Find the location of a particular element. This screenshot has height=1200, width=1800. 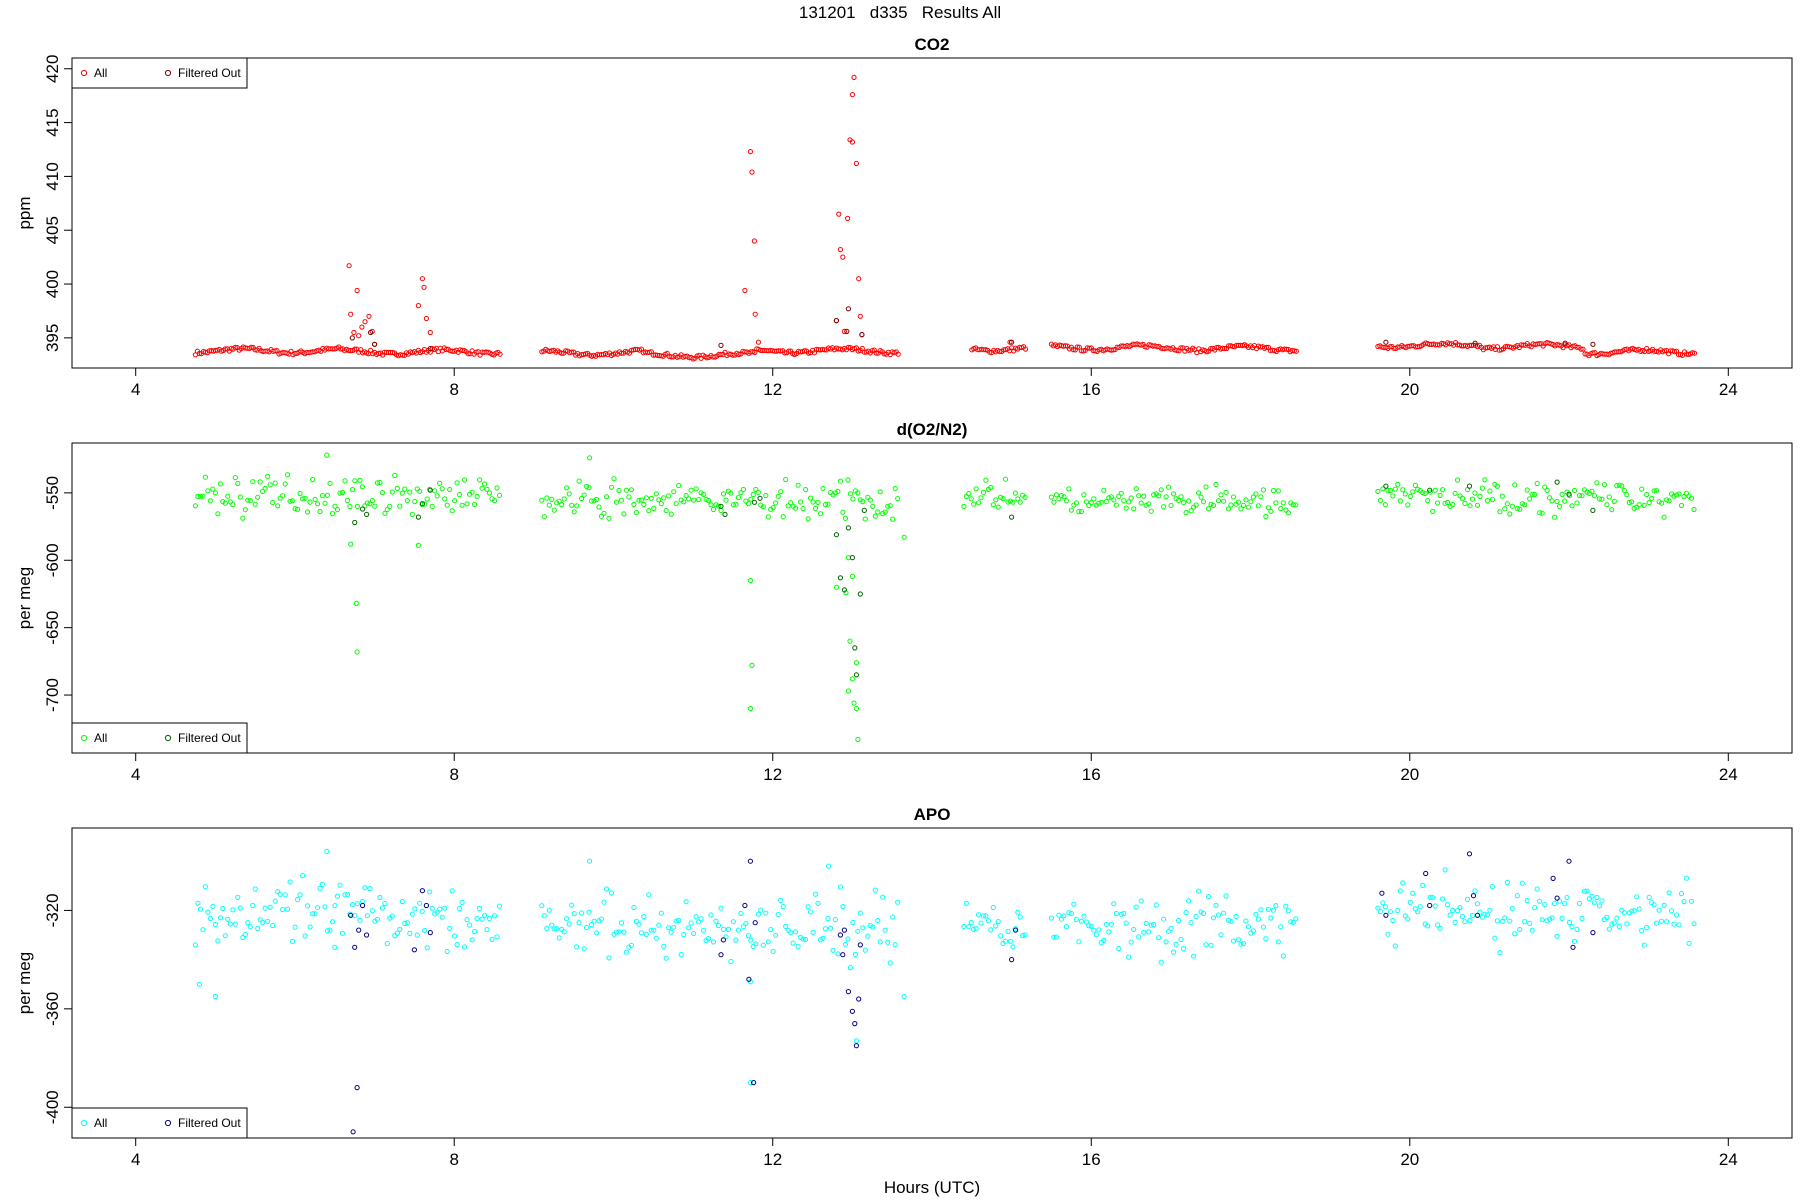

y-tick-label: 415 is located at coordinates (52, 122).